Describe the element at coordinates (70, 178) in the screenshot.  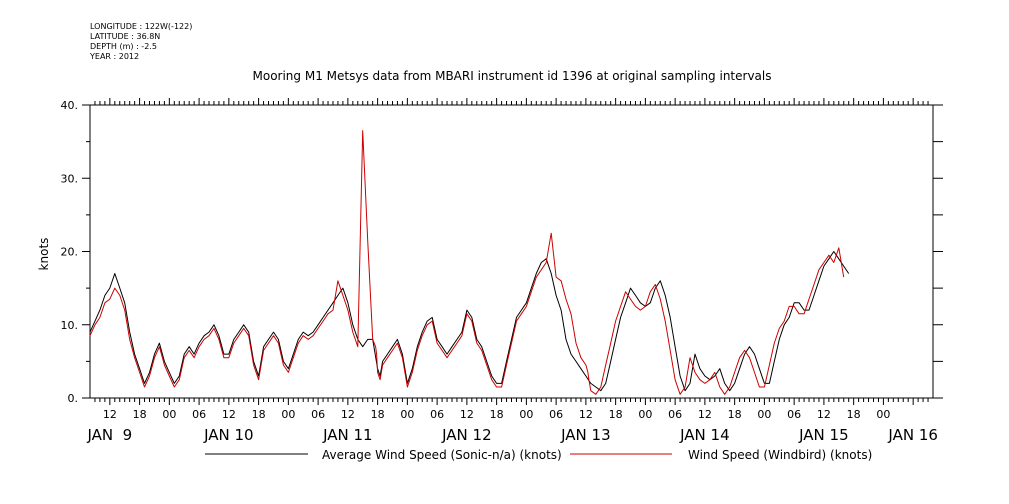
I see `y-tick-label: 30.` at that location.